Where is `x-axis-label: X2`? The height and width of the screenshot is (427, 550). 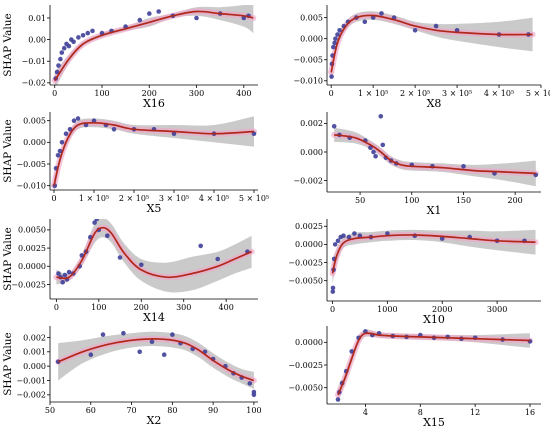
x-axis-label: X2 is located at coordinates (154, 420).